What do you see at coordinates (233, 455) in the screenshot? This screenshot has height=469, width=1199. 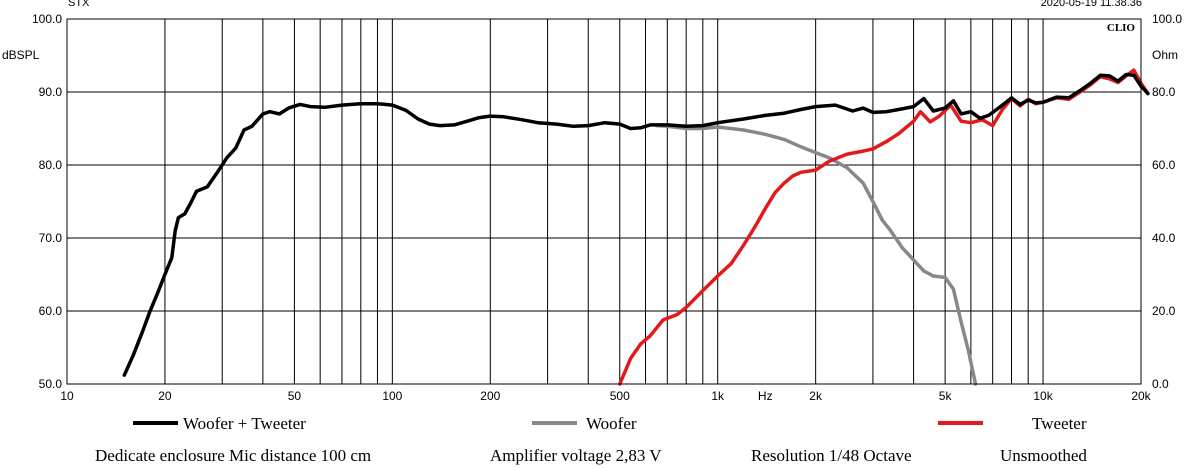 I see `footer-enclosure: Dedicate enclosure Mic distance 100 cm` at bounding box center [233, 455].